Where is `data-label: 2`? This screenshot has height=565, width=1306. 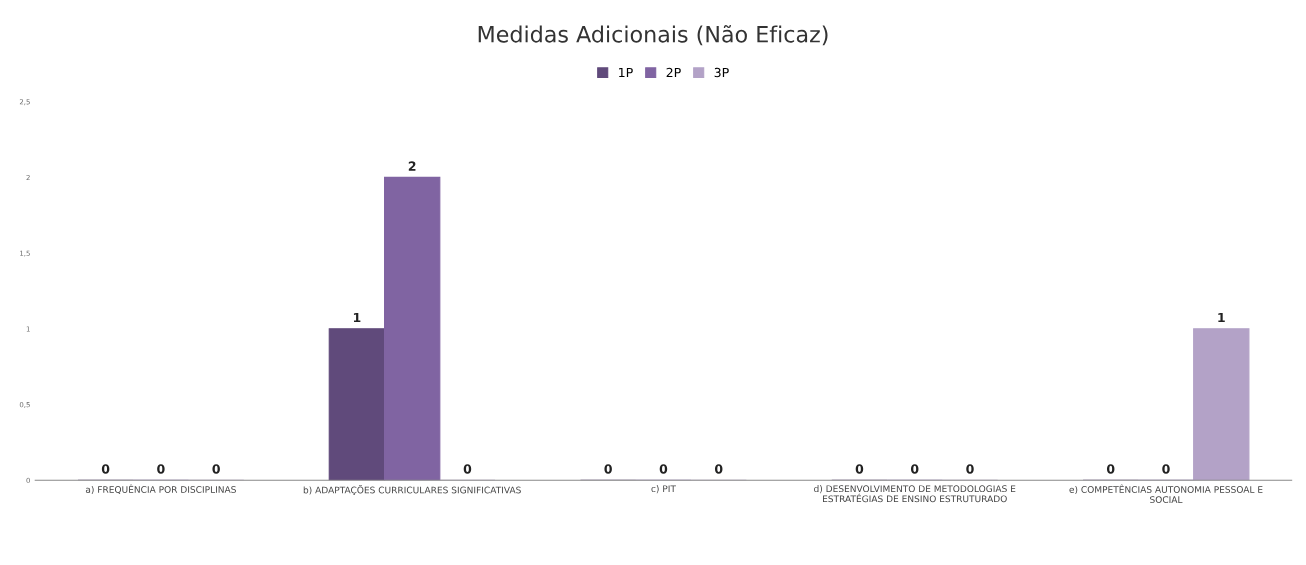
data-label: 2 is located at coordinates (412, 166).